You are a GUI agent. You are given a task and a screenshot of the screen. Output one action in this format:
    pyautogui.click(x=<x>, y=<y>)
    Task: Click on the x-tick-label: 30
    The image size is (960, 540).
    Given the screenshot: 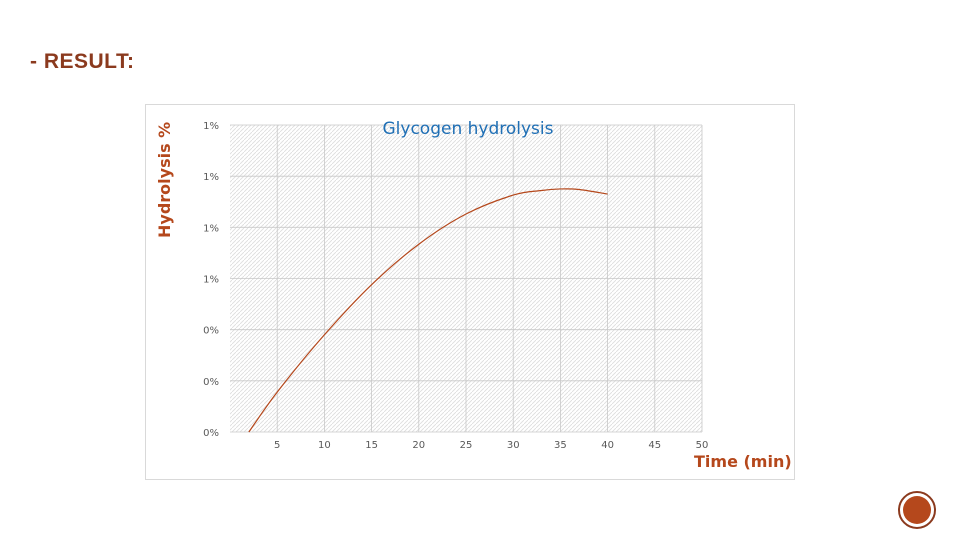 What is the action you would take?
    pyautogui.click(x=513, y=445)
    